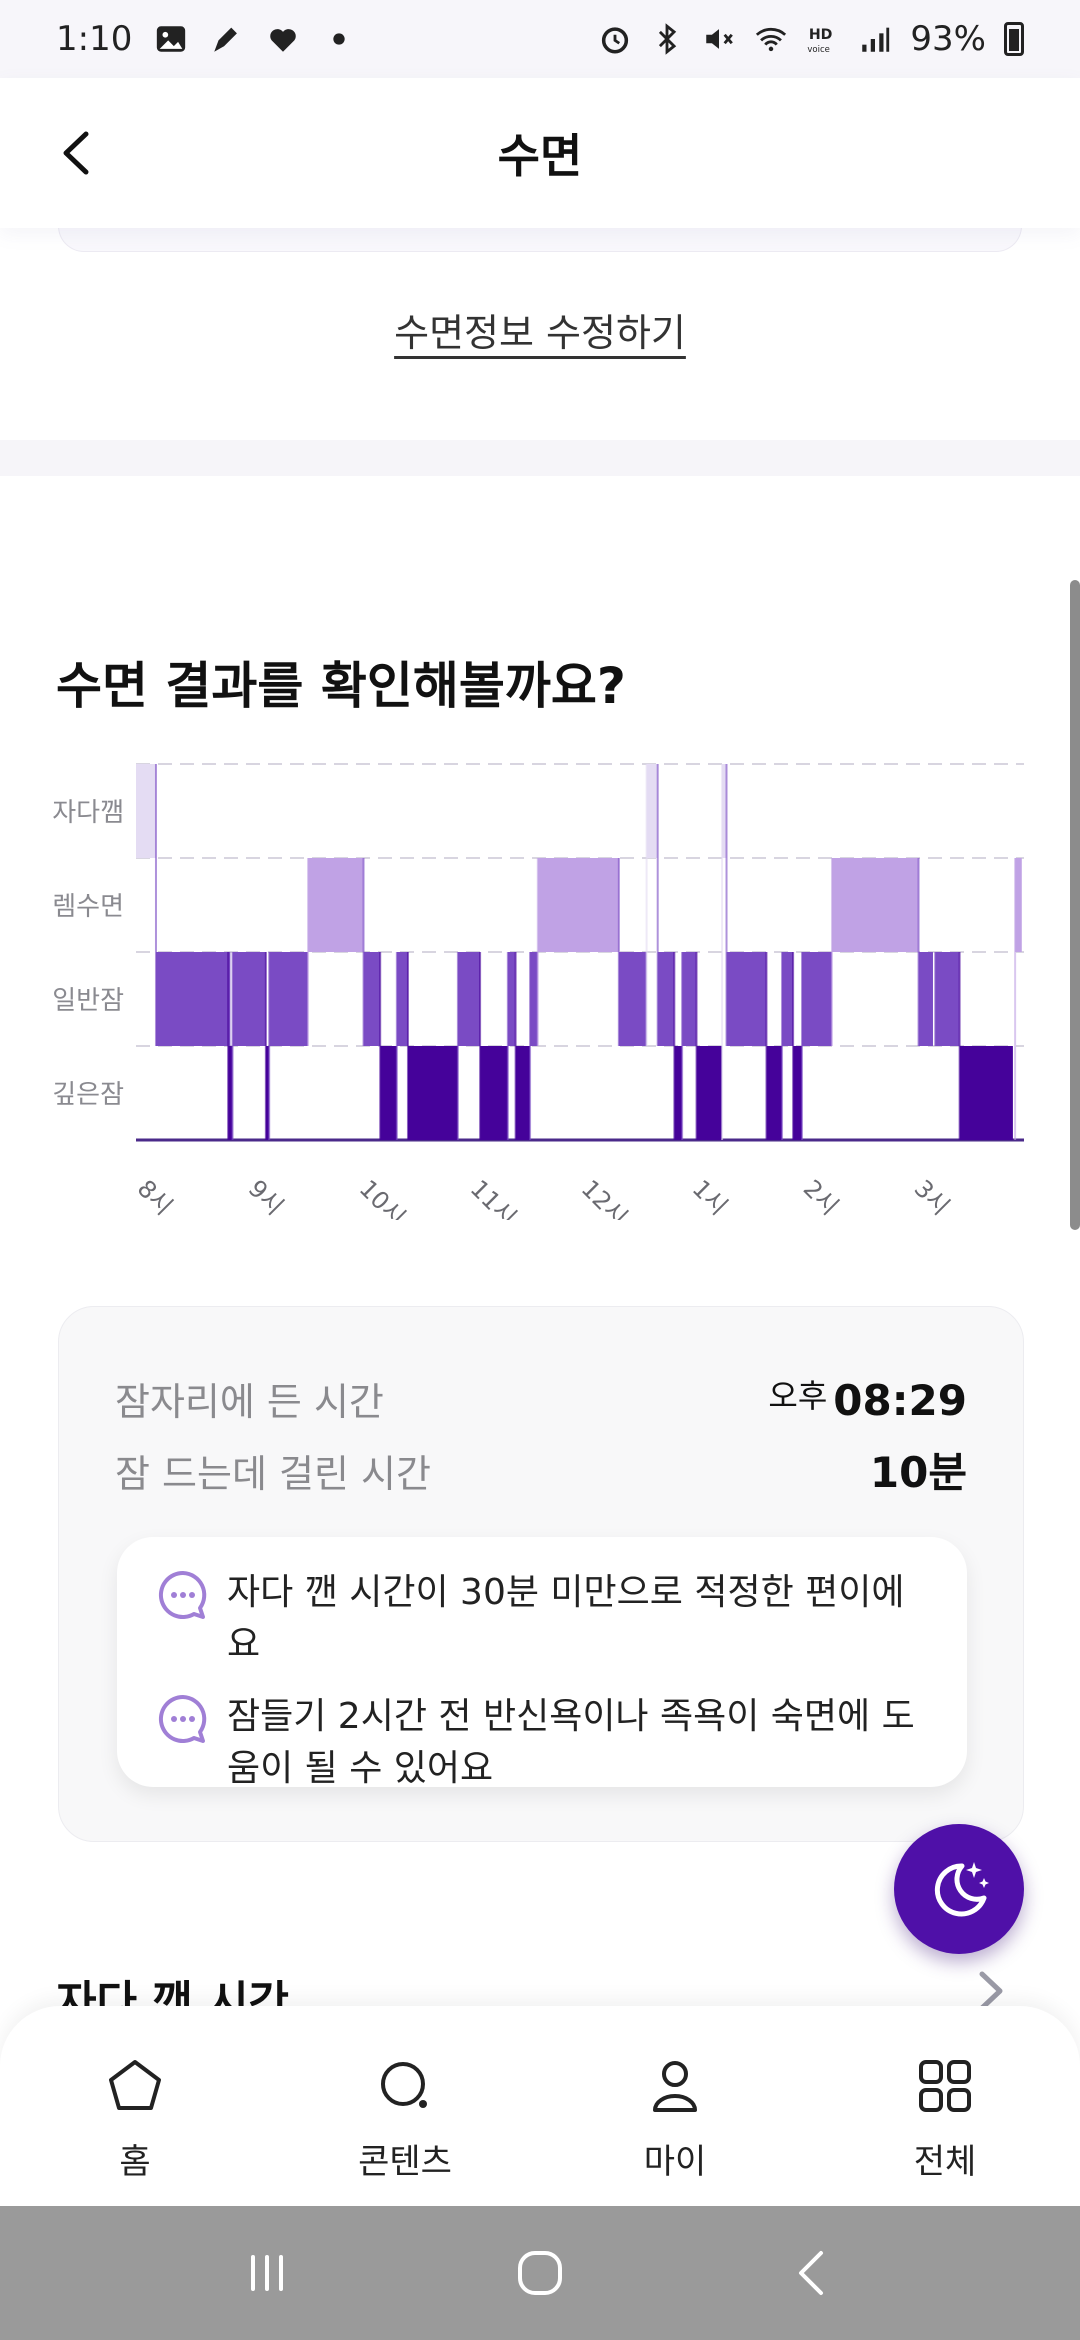 Image resolution: width=1080 pixels, height=2340 pixels. I want to click on latency-label: 잠 드는데 걸린 시간, so click(273, 1474).